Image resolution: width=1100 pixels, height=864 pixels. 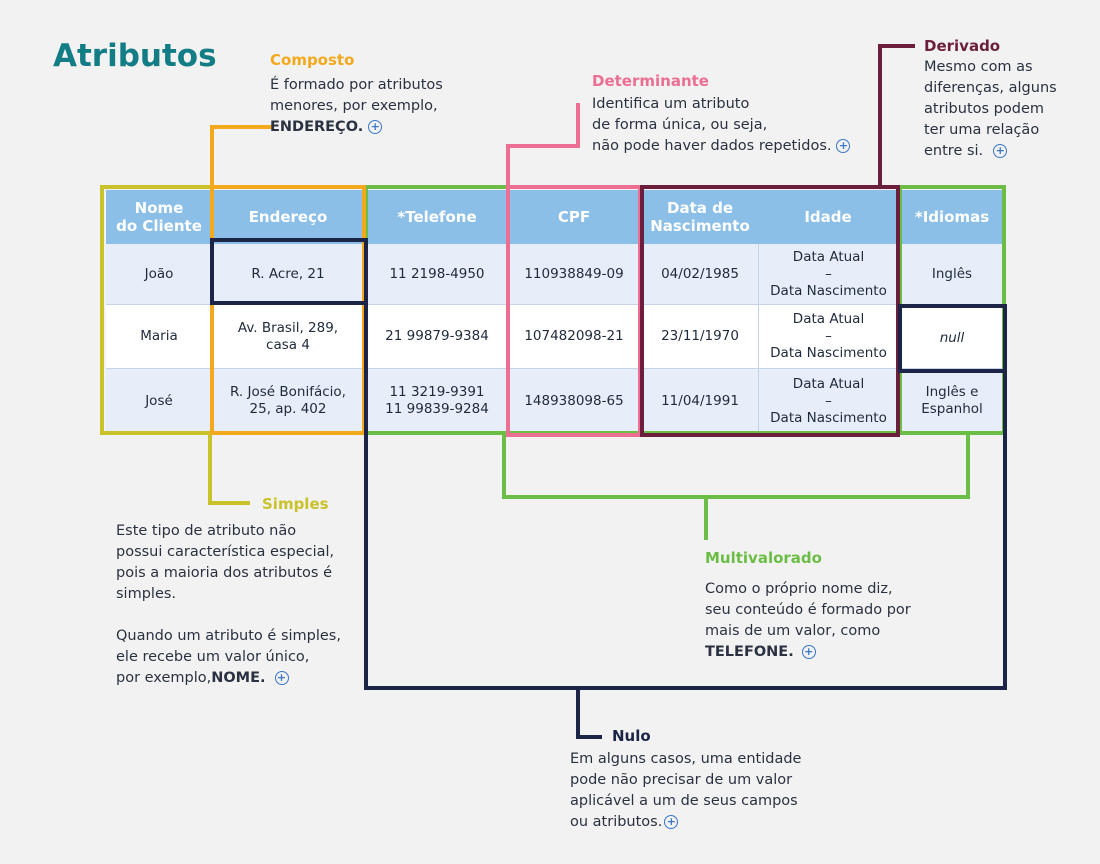 What do you see at coordinates (385, 127) in the screenshot?
I see `composto-last-line: ENDEREÇO. +` at bounding box center [385, 127].